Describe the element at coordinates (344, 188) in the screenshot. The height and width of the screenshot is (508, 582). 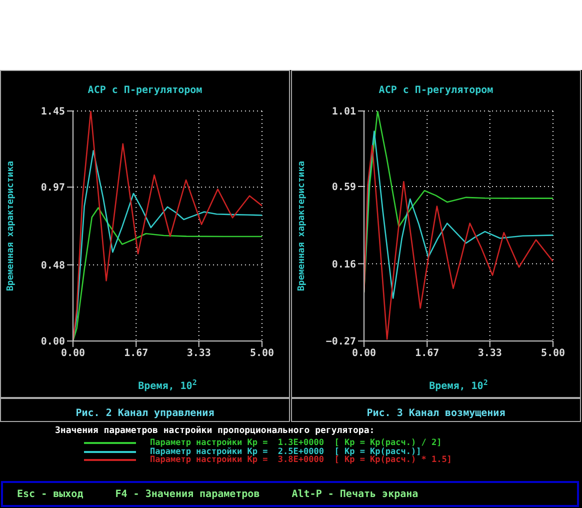
I see `y-tick-label: 0.59` at that location.